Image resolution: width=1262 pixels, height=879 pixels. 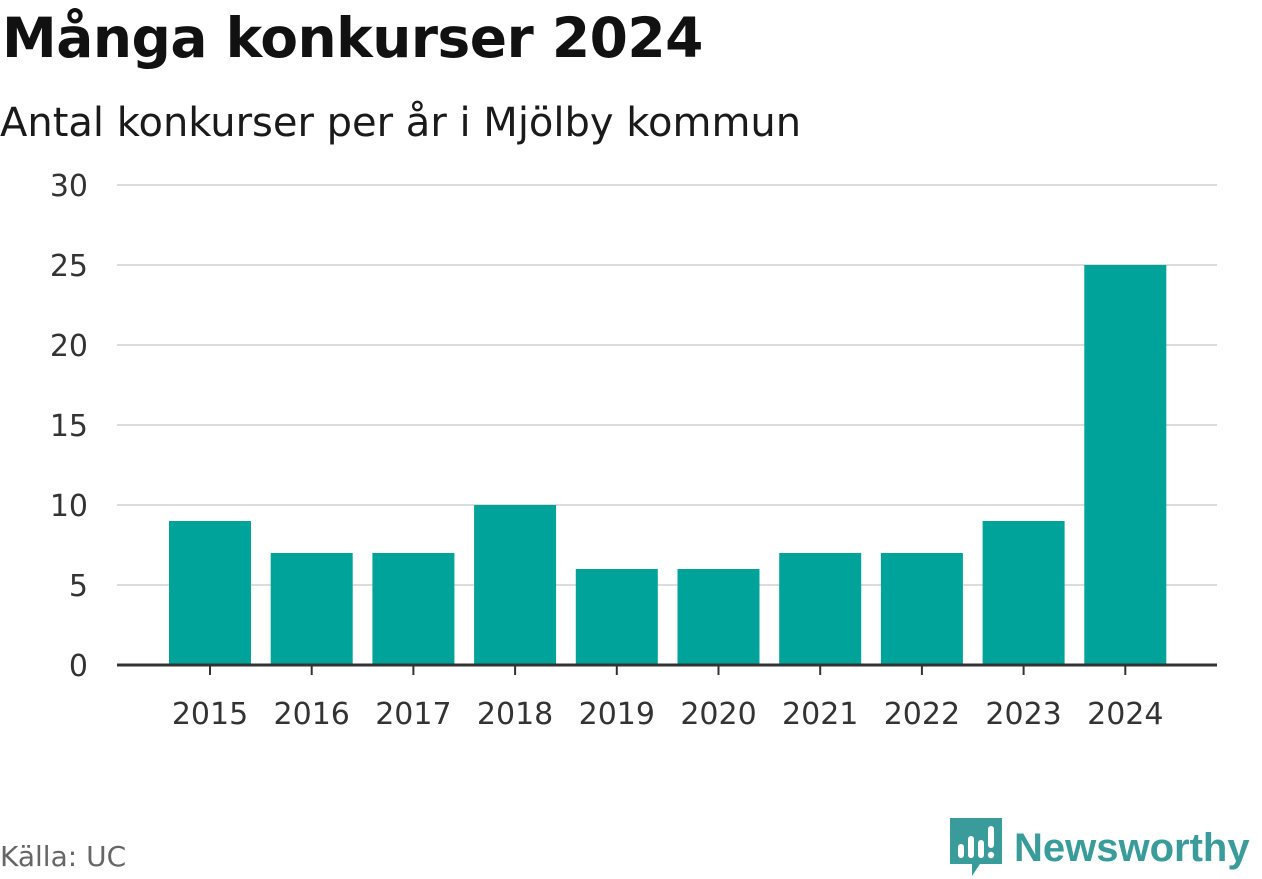 I want to click on x-tick-label: 2016, so click(x=312, y=714).